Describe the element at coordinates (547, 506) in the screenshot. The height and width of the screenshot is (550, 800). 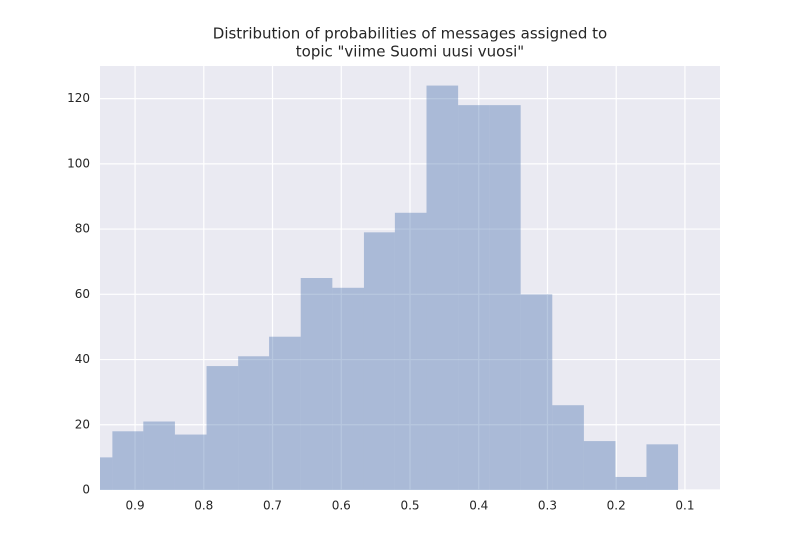
I see `x-tick-label: 0.3` at that location.